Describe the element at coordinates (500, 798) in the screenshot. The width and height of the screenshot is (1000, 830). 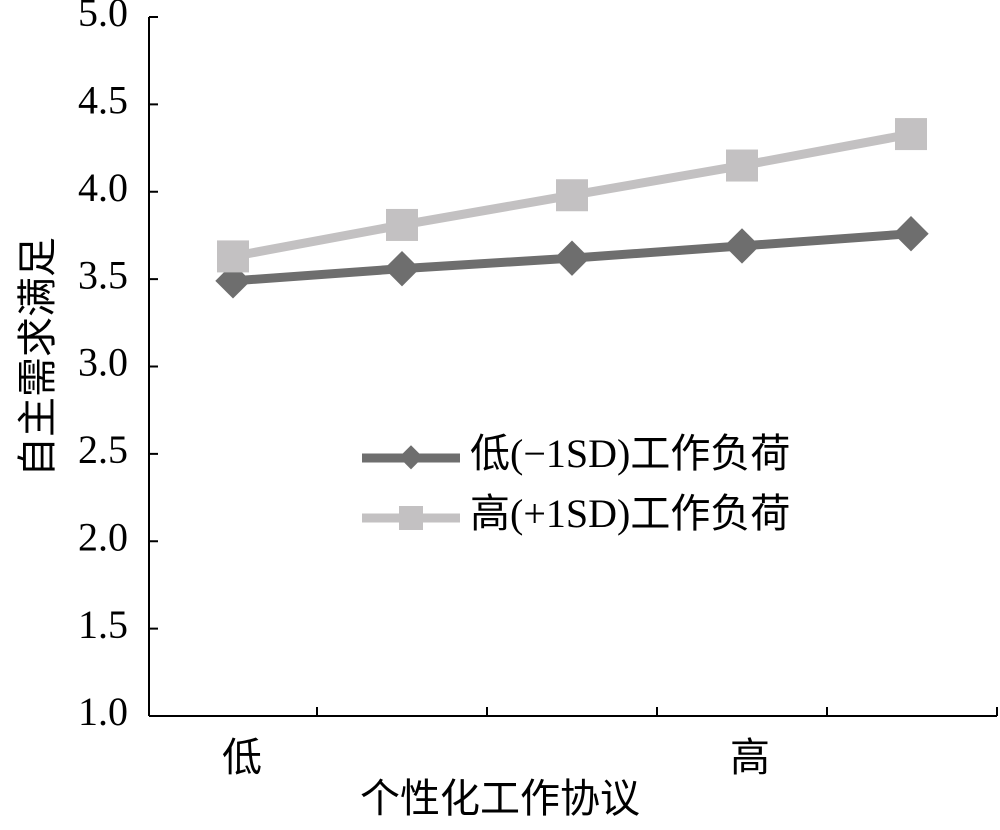
I see `x-axis-title: 个性化工作协议` at that location.